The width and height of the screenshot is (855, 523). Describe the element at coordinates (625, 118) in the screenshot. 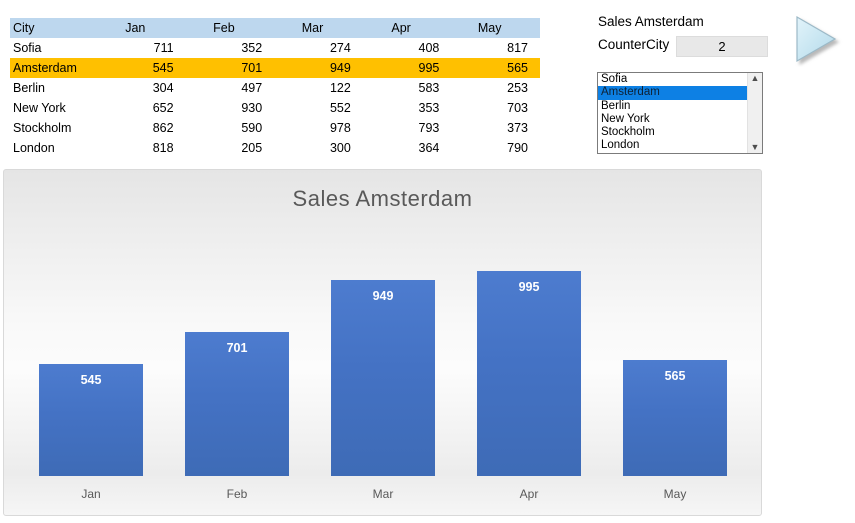

I see `listbox-item: New York` at that location.